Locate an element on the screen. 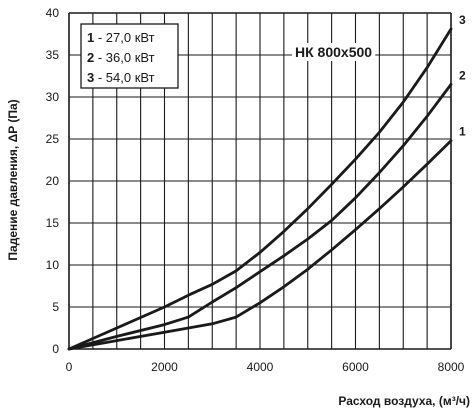 This screenshot has height=413, width=476. y-tick-label: 30 is located at coordinates (53, 97).